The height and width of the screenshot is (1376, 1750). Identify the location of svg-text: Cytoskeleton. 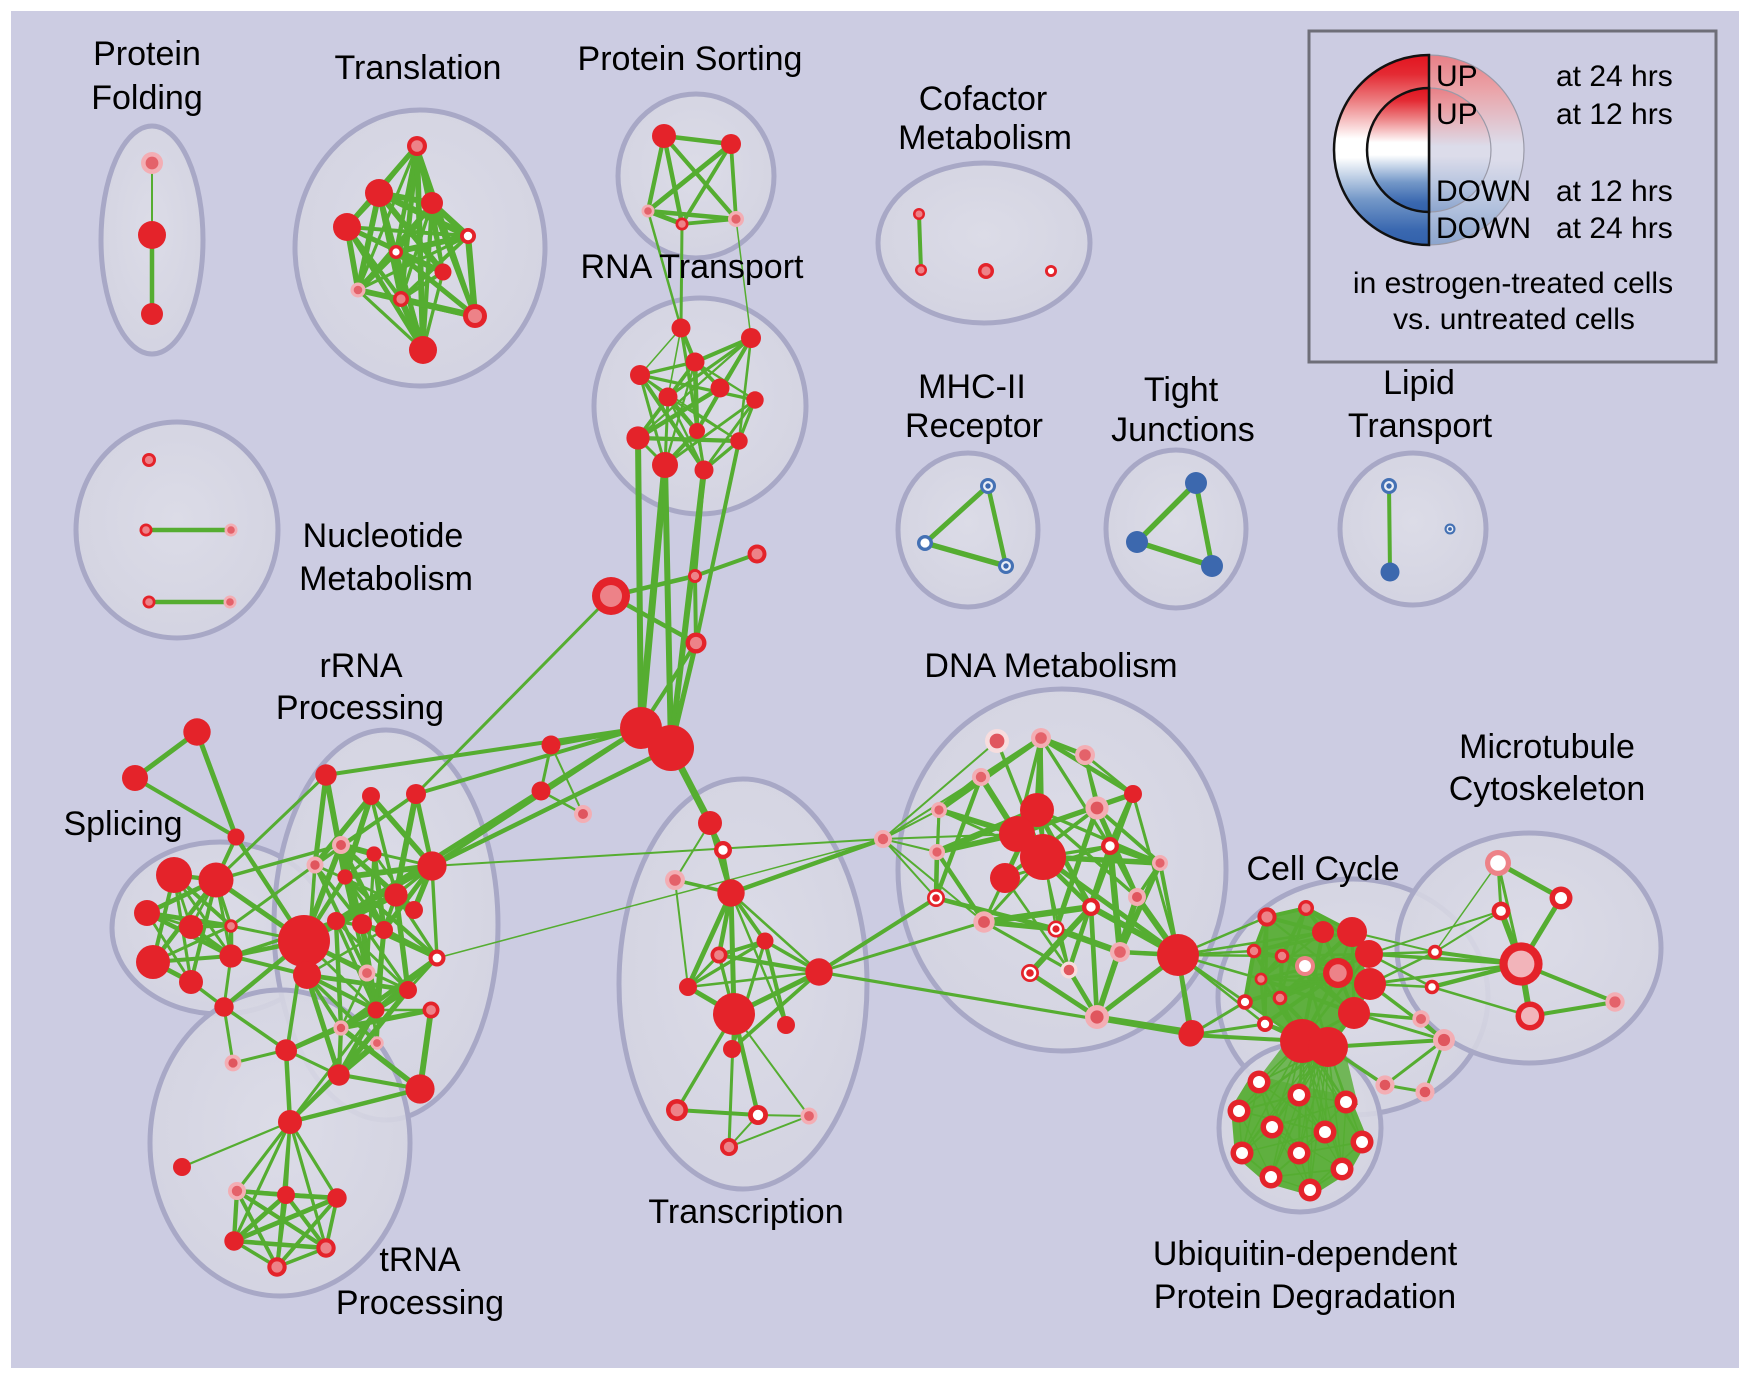
(1547, 789).